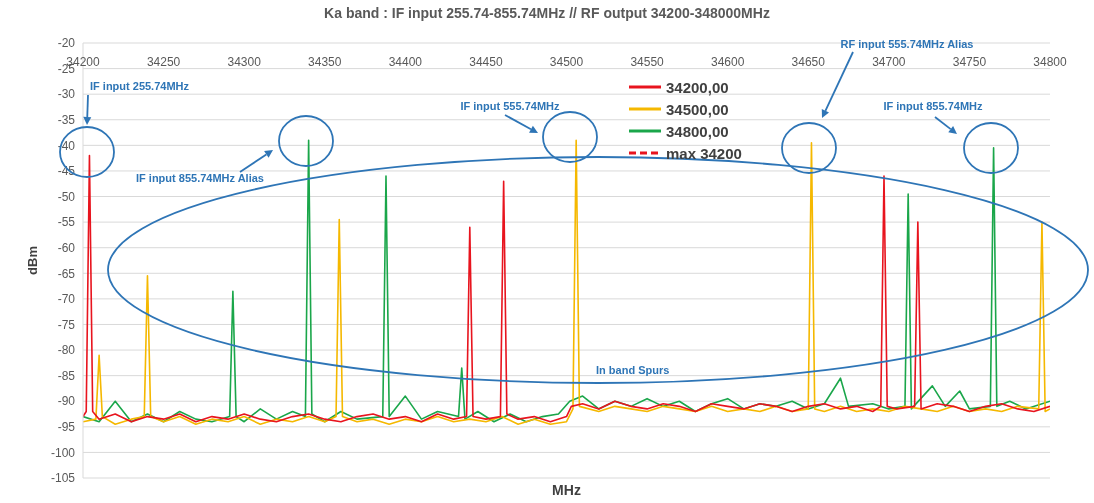 Image resolution: width=1094 pixels, height=503 pixels. I want to click on annotation: IF input 855.74MHz Alias, so click(200, 177).